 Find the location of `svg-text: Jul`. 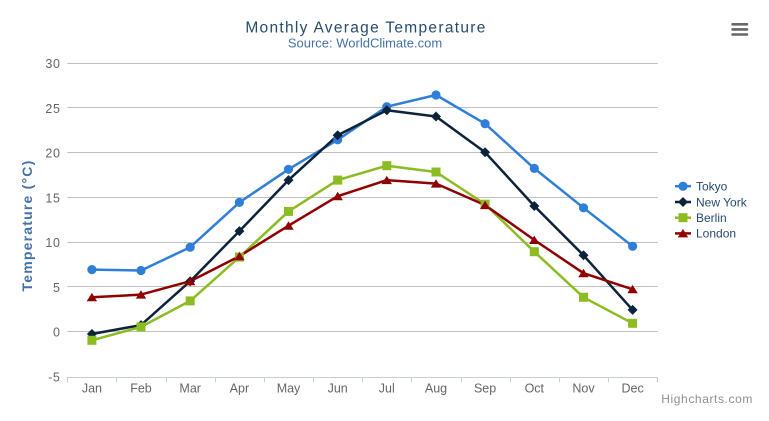

svg-text: Jul is located at coordinates (387, 389).